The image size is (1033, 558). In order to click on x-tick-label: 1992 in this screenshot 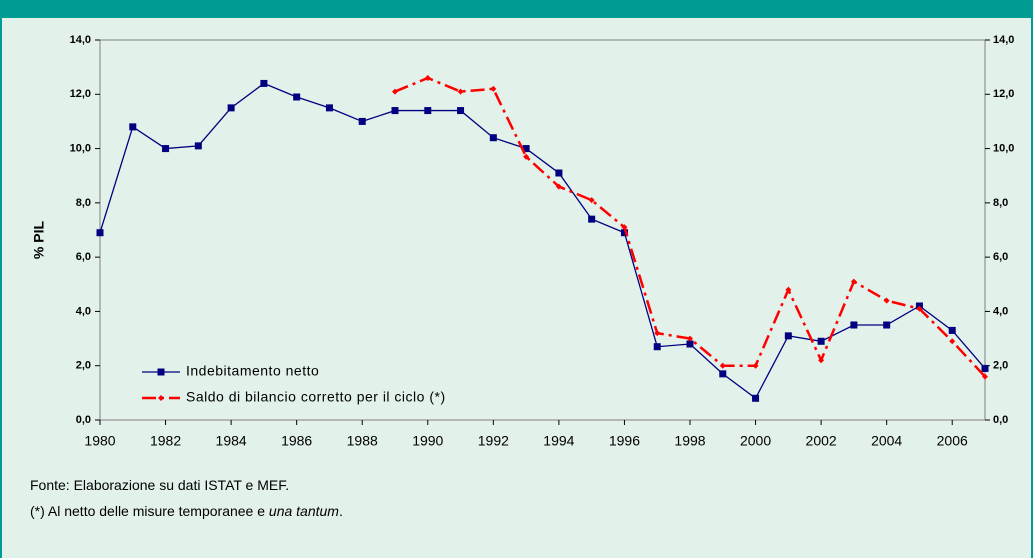, I will do `click(493, 441)`.